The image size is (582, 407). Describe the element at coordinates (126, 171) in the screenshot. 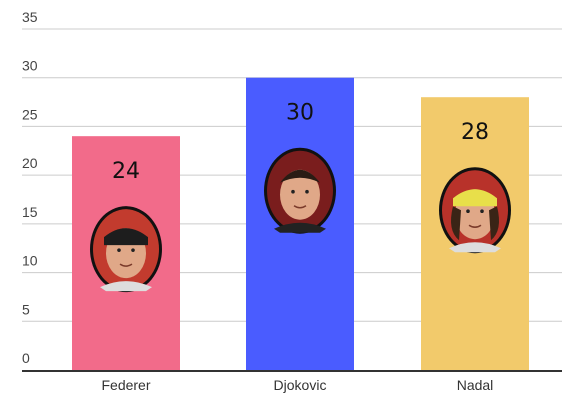

I see `data-label-federer: 24` at that location.